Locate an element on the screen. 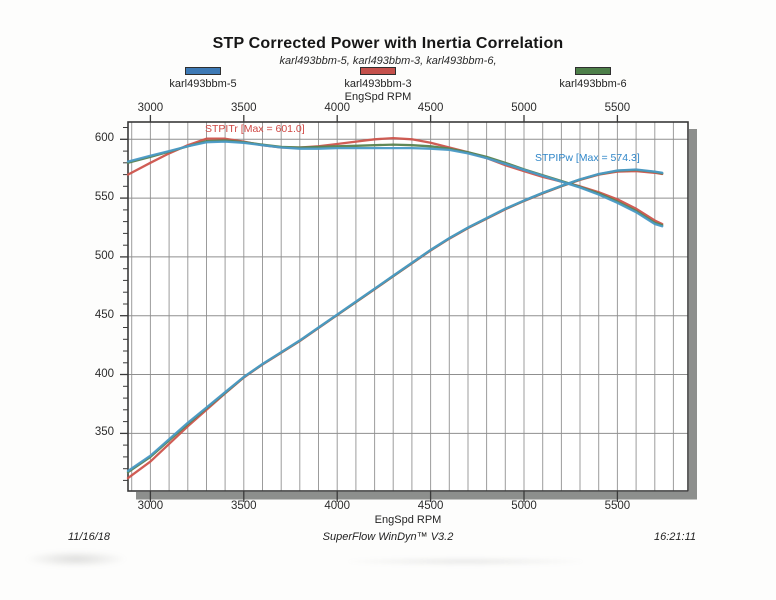 The height and width of the screenshot is (600, 776). annotation-torque-max: STPITr [Max = 601.0] is located at coordinates (255, 129).